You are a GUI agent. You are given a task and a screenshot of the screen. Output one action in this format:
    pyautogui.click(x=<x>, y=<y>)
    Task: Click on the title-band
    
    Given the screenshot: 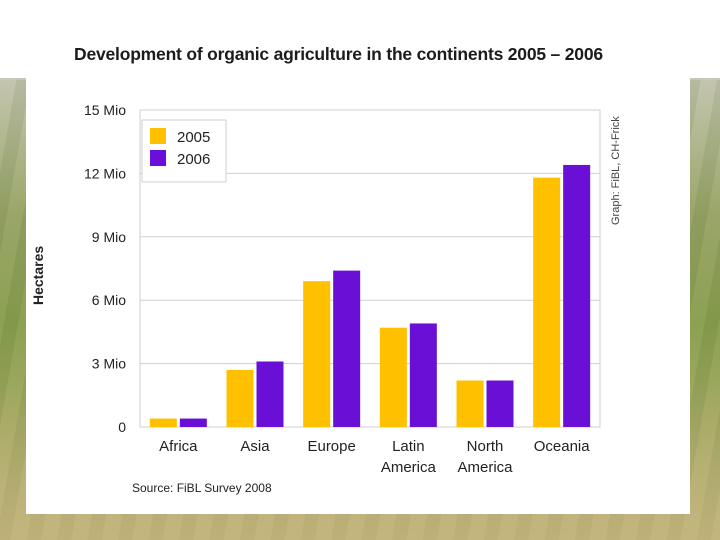 What is the action you would take?
    pyautogui.click(x=360, y=39)
    